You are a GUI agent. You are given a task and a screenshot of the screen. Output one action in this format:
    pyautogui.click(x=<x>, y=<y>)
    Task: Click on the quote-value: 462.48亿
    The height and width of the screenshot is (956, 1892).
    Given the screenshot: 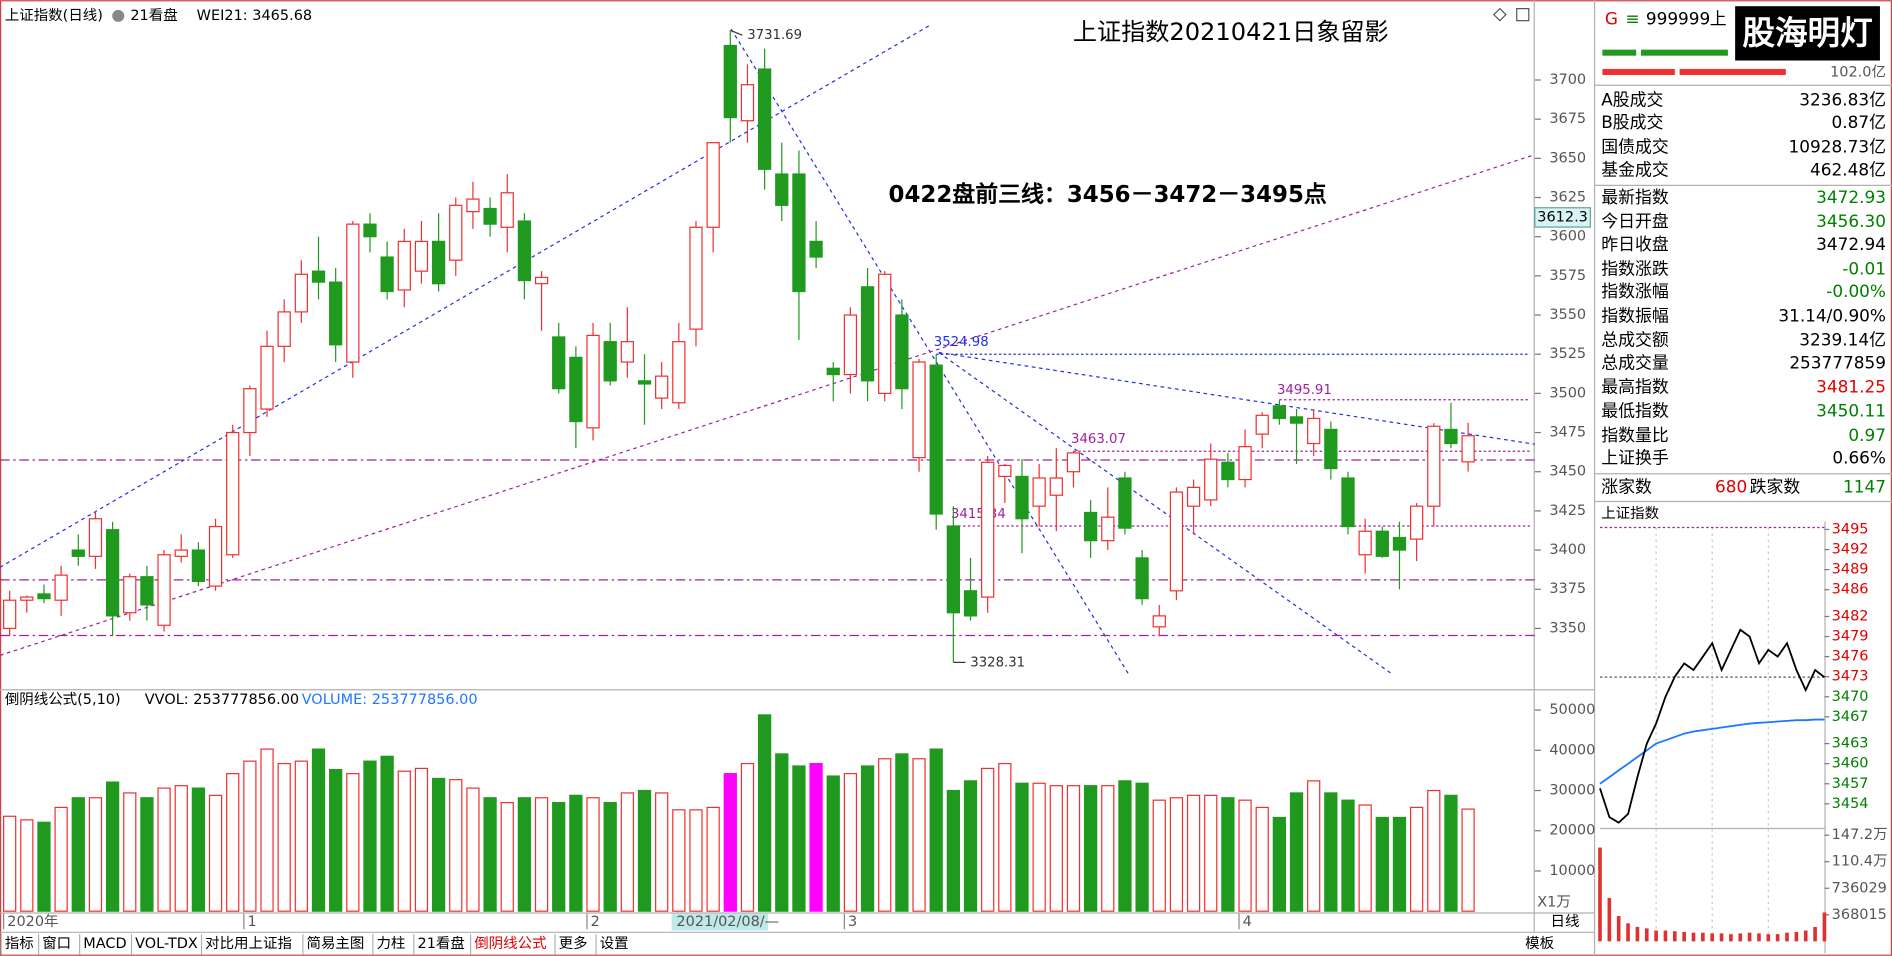 What is the action you would take?
    pyautogui.click(x=1848, y=169)
    